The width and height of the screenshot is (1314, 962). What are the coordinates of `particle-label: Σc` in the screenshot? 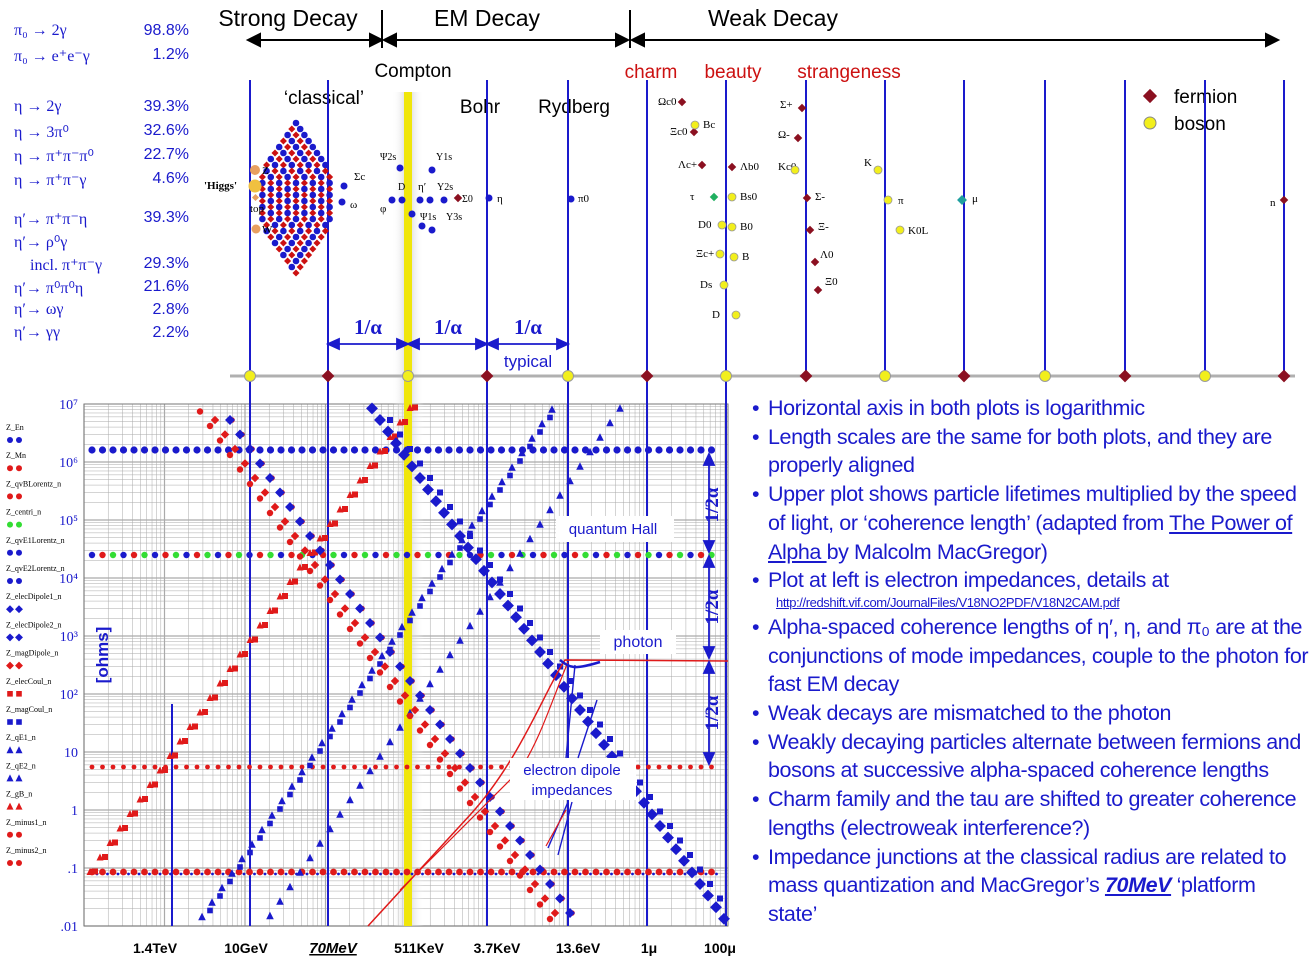 It's located at (359, 177).